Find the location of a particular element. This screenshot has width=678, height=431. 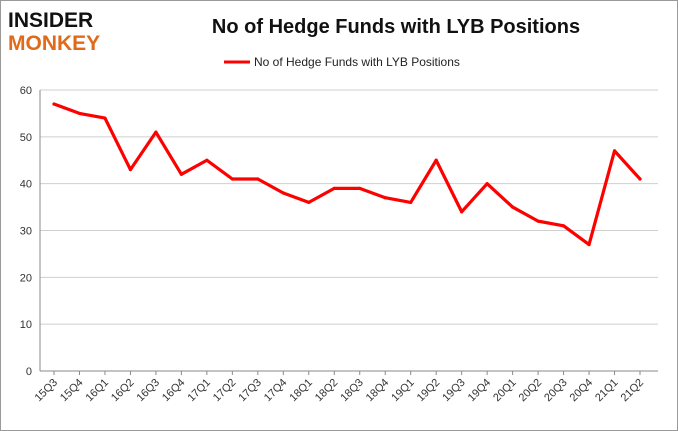

y-tick-label: 40 is located at coordinates (26, 185).